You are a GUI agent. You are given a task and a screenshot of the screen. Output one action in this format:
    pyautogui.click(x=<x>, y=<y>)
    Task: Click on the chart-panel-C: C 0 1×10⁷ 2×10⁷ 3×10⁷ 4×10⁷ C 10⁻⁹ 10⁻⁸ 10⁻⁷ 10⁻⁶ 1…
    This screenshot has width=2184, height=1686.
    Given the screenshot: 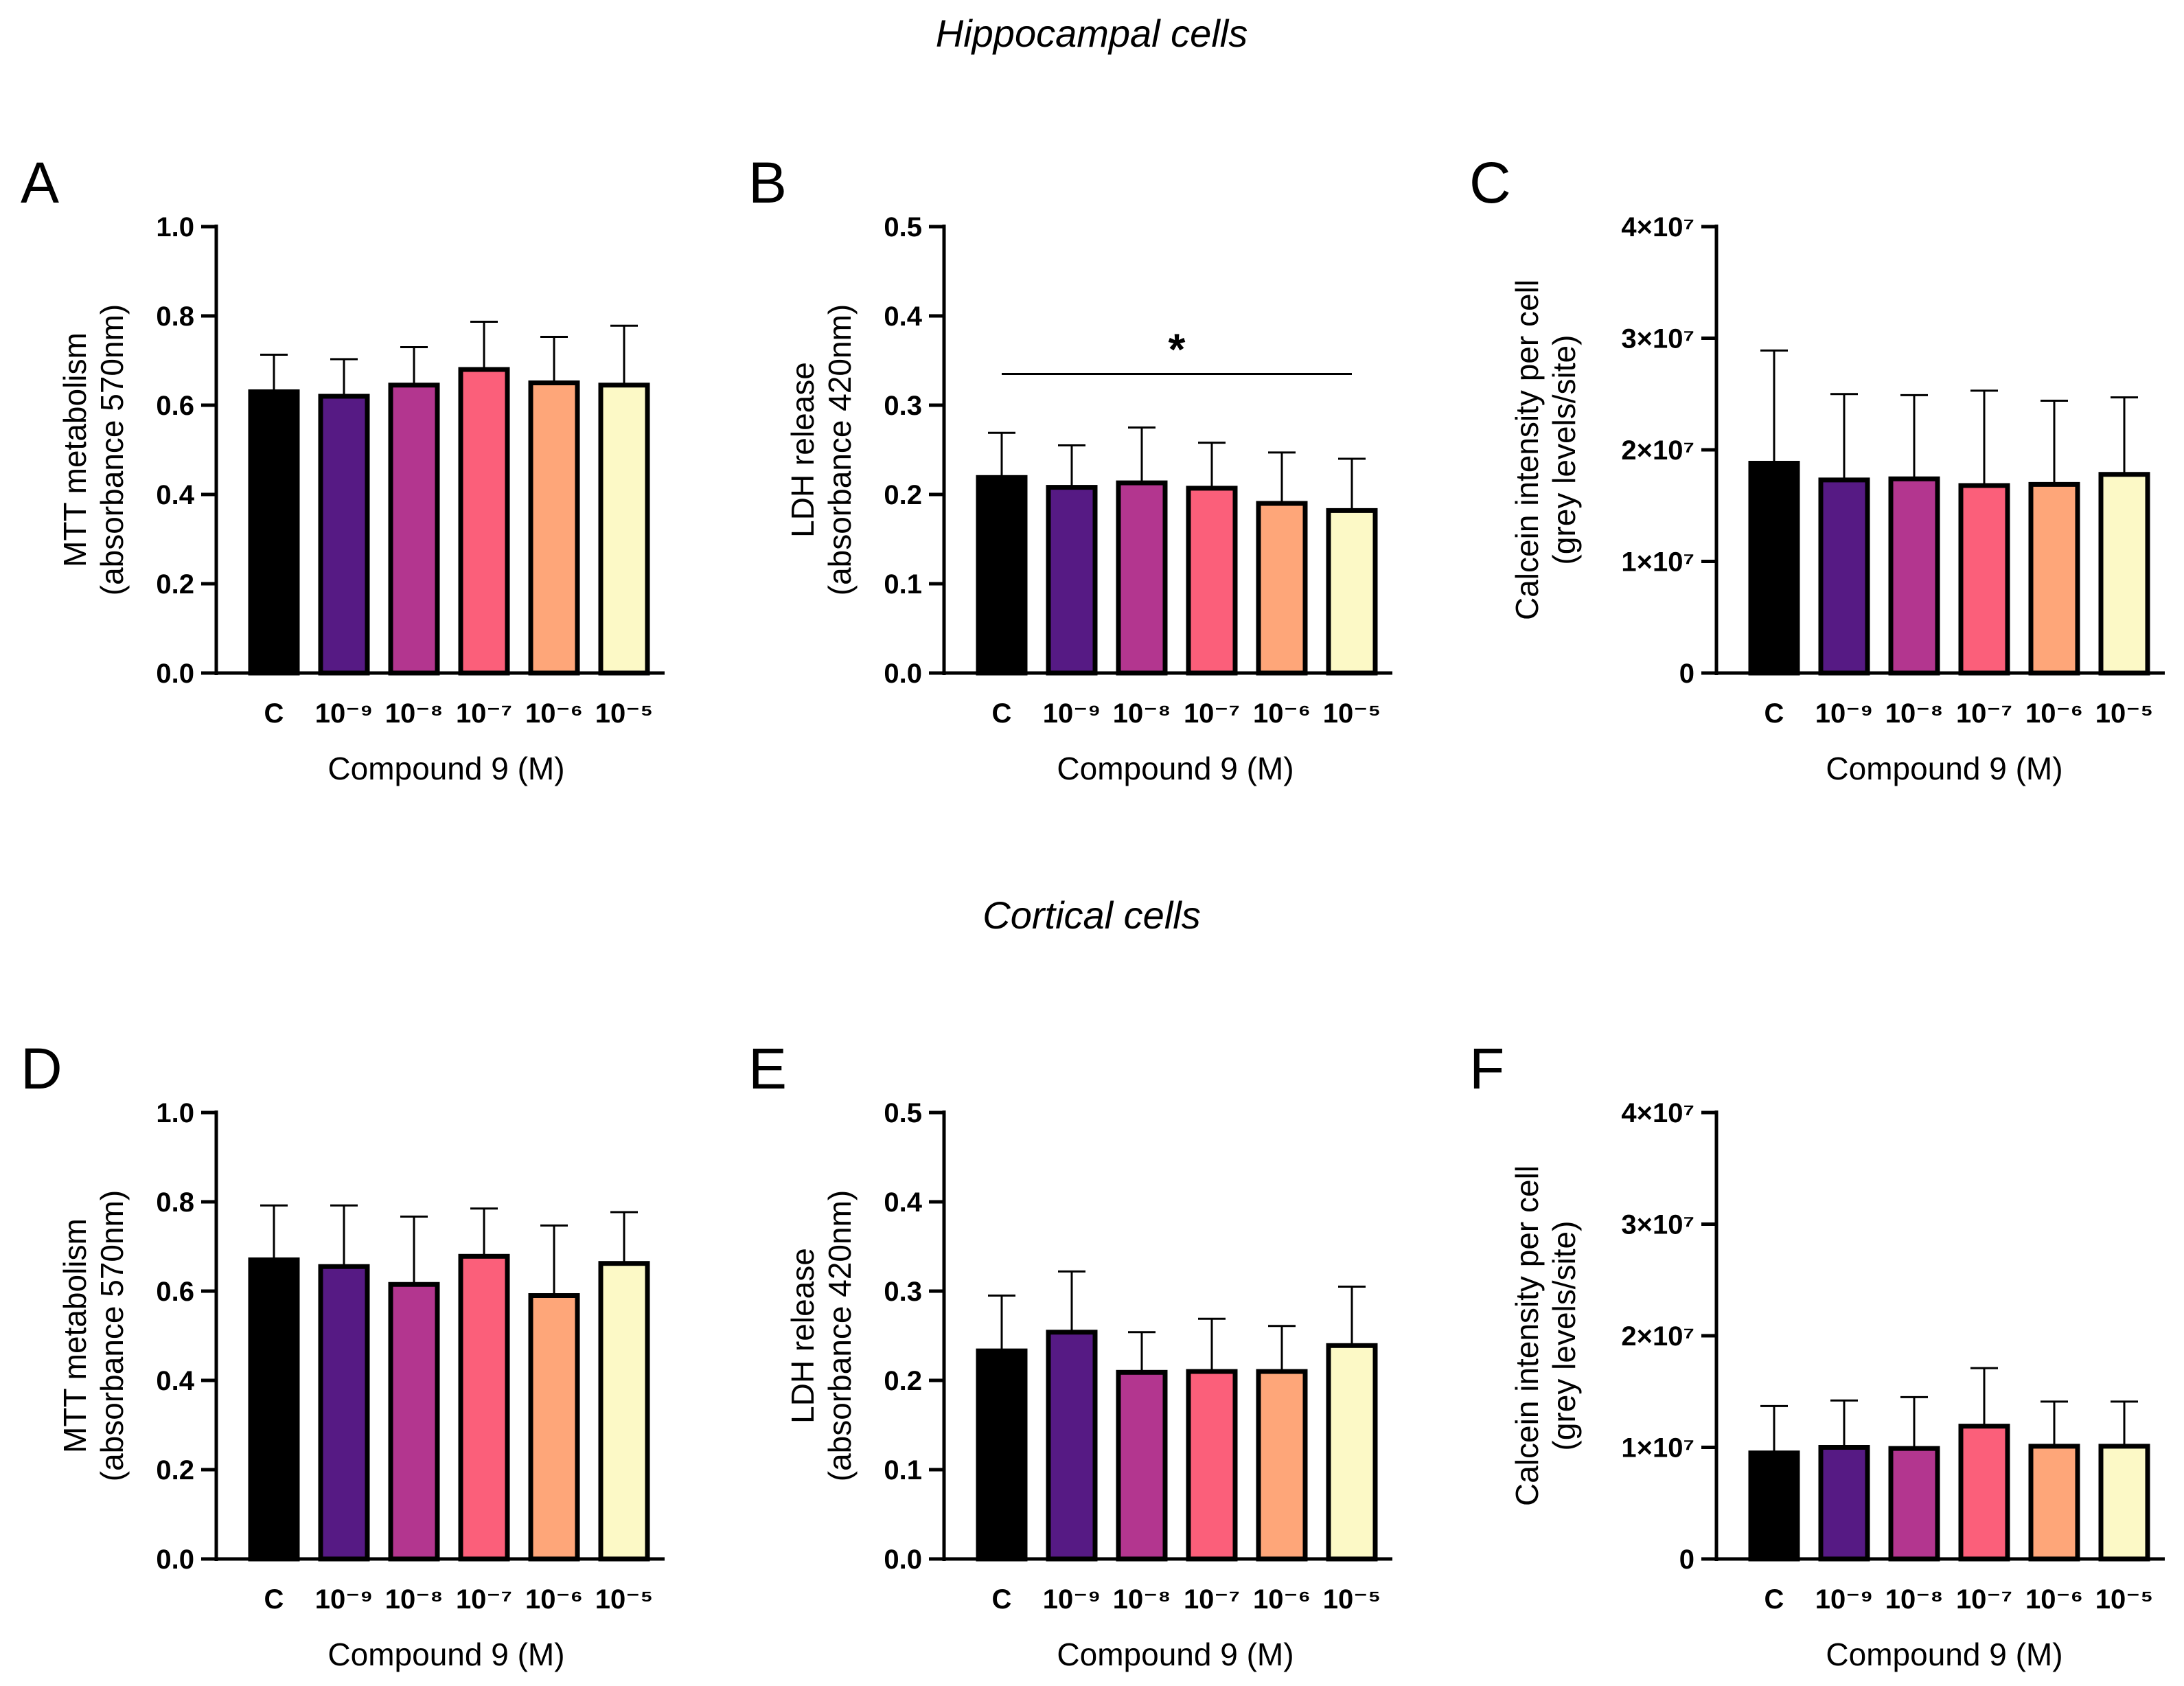 What is the action you would take?
    pyautogui.click(x=1817, y=468)
    